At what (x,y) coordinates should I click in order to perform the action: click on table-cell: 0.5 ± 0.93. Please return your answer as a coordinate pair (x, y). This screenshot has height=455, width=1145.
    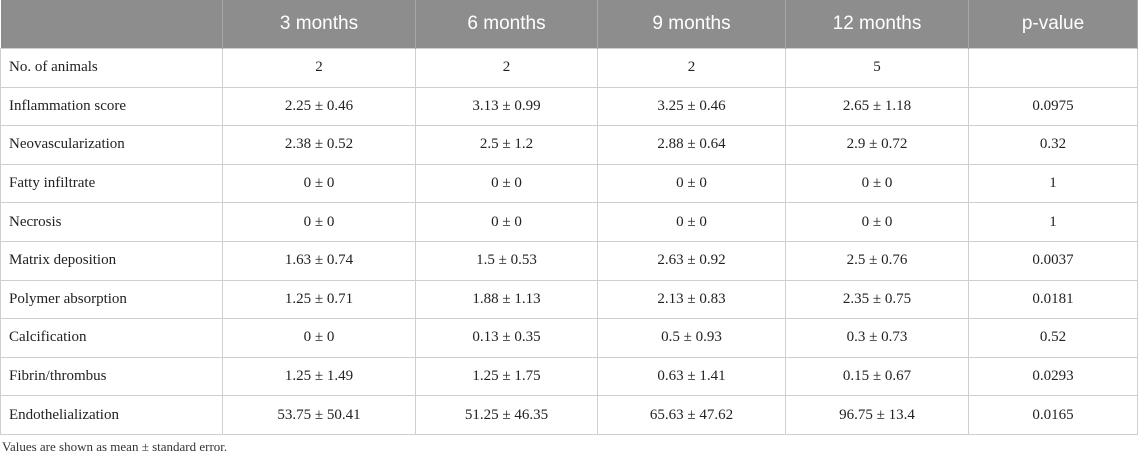
    Looking at the image, I should click on (691, 338).